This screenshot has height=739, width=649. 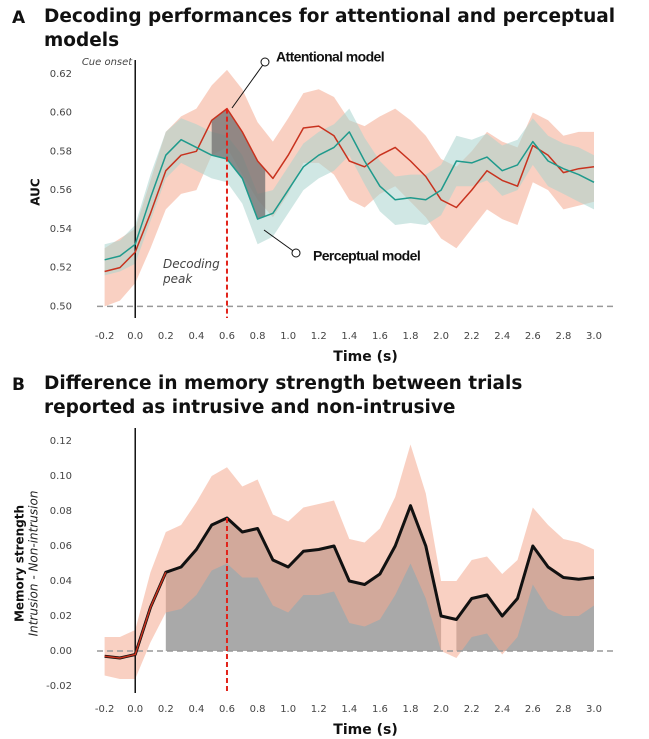 What do you see at coordinates (59, 686) in the screenshot?
I see `y-tick-label: -0.02` at bounding box center [59, 686].